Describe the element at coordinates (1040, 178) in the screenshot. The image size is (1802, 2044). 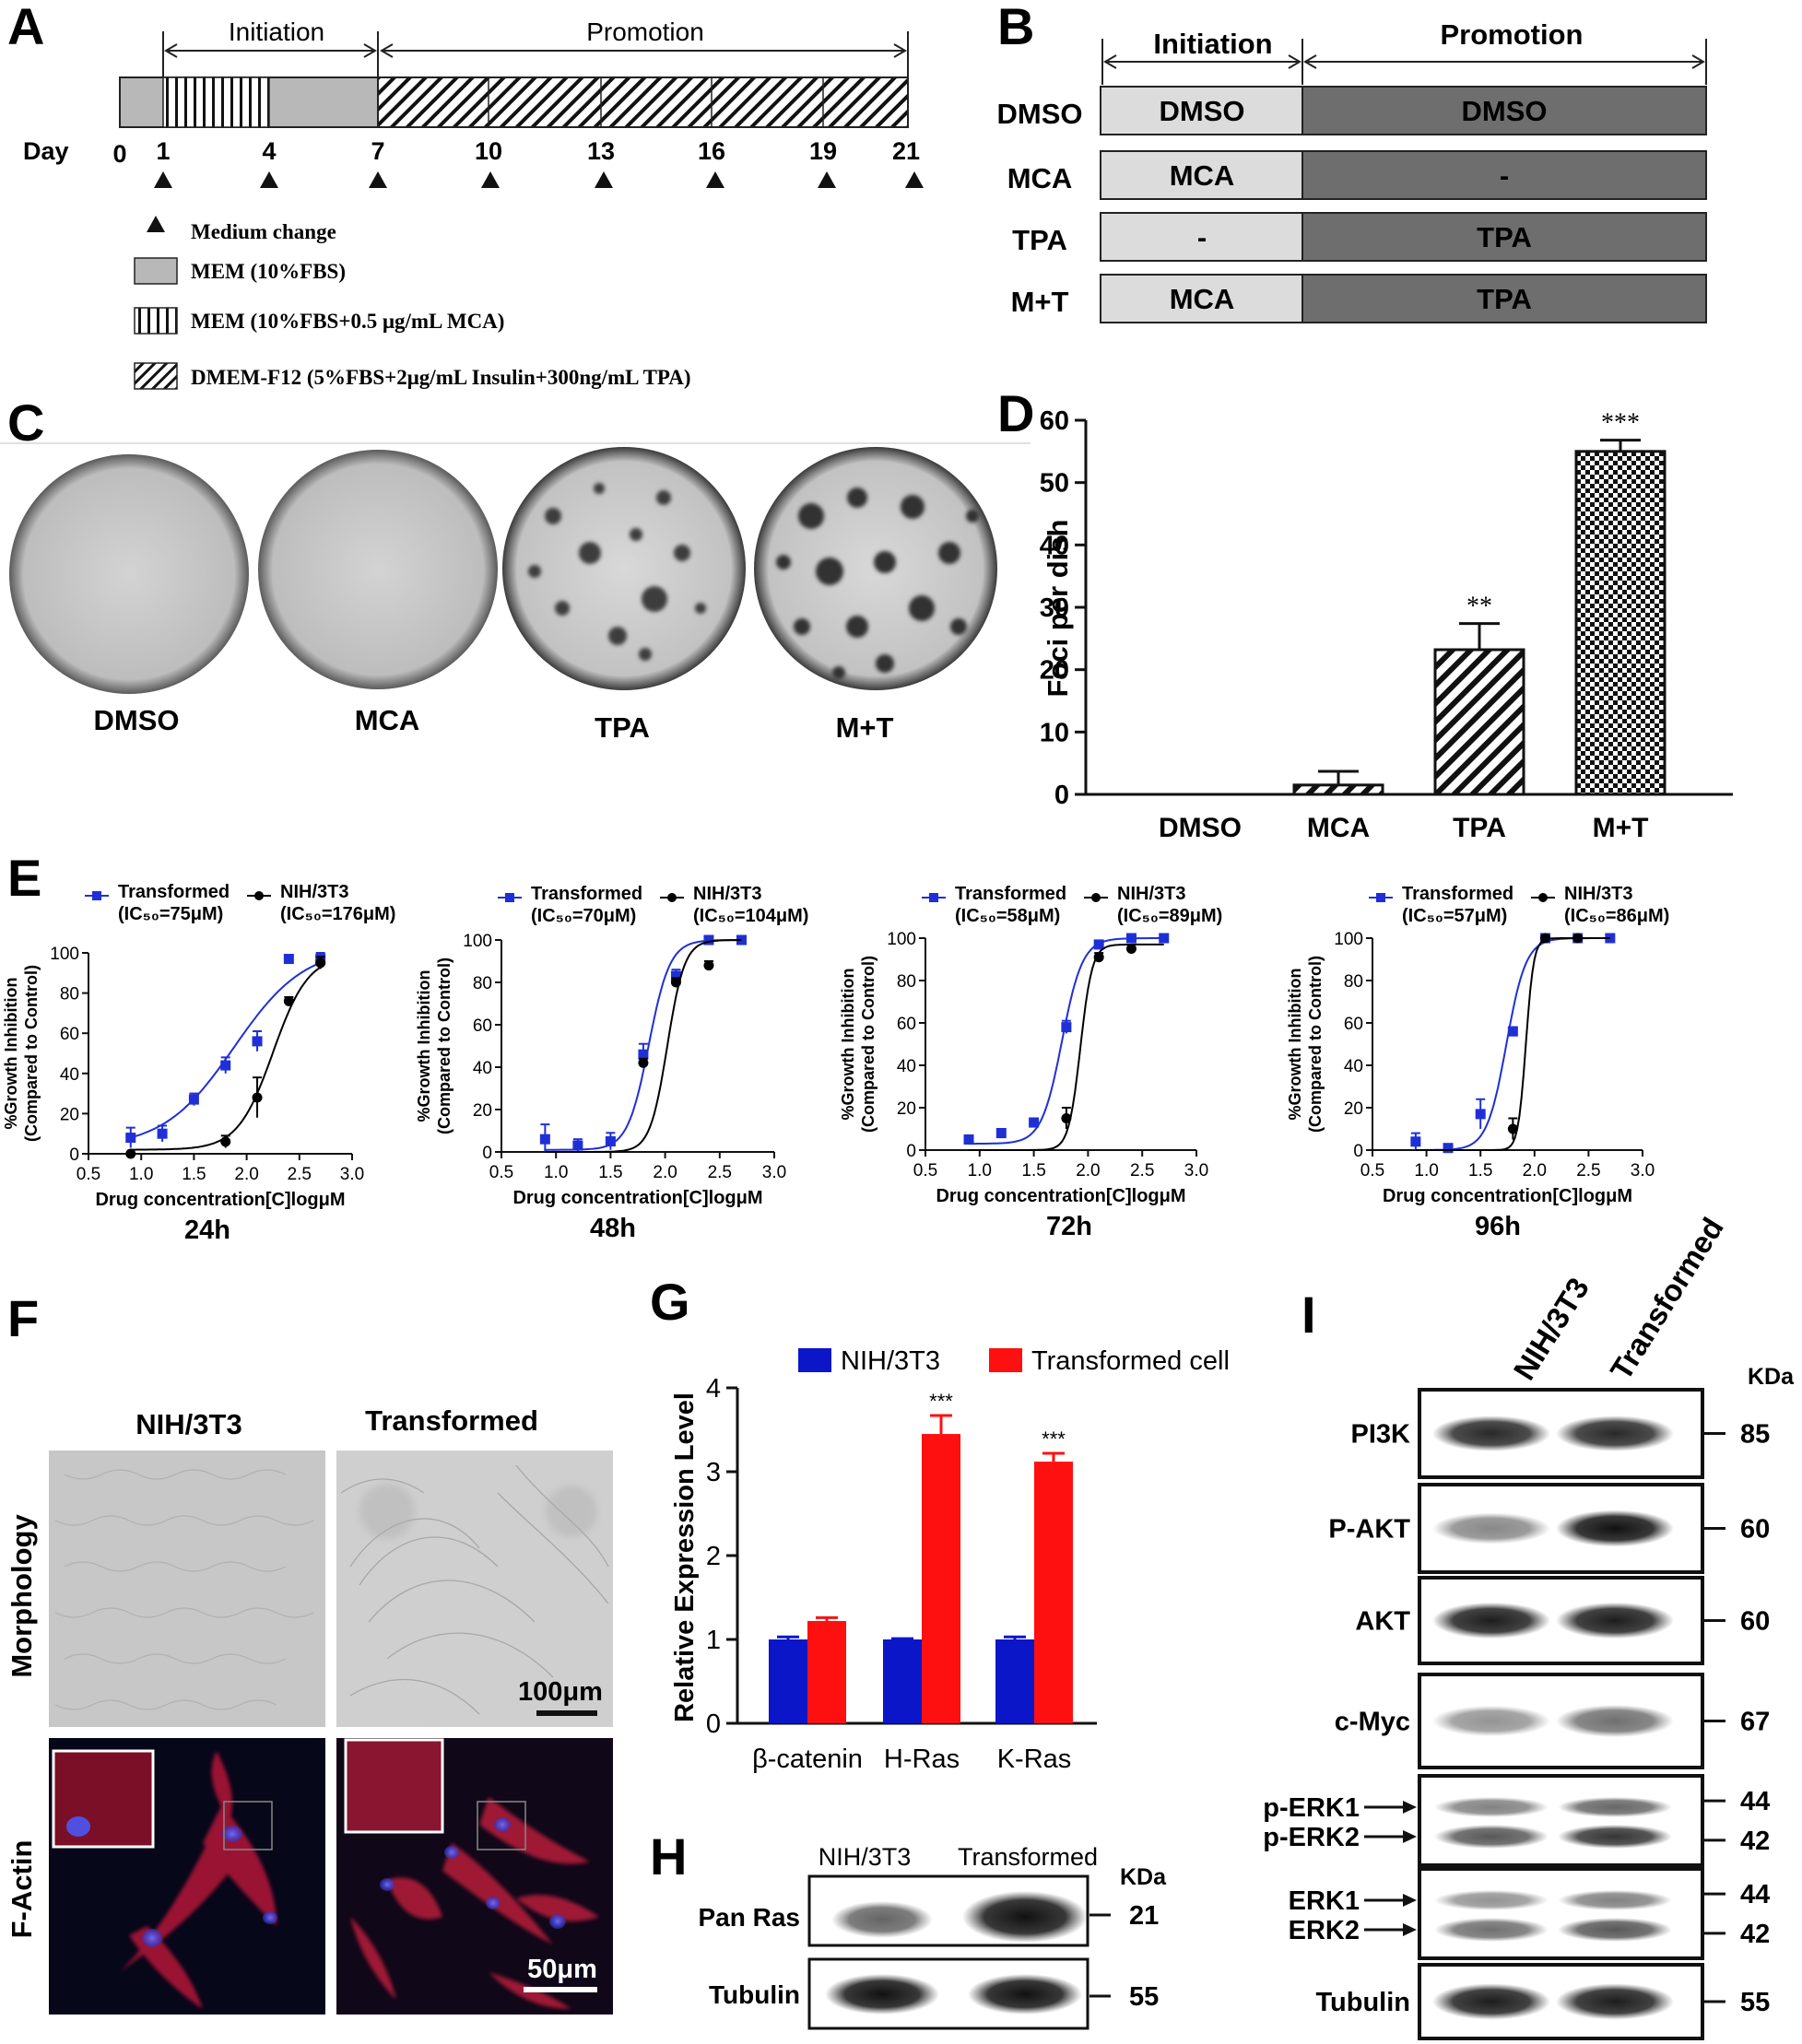
I see `b-row-label: MCA` at that location.